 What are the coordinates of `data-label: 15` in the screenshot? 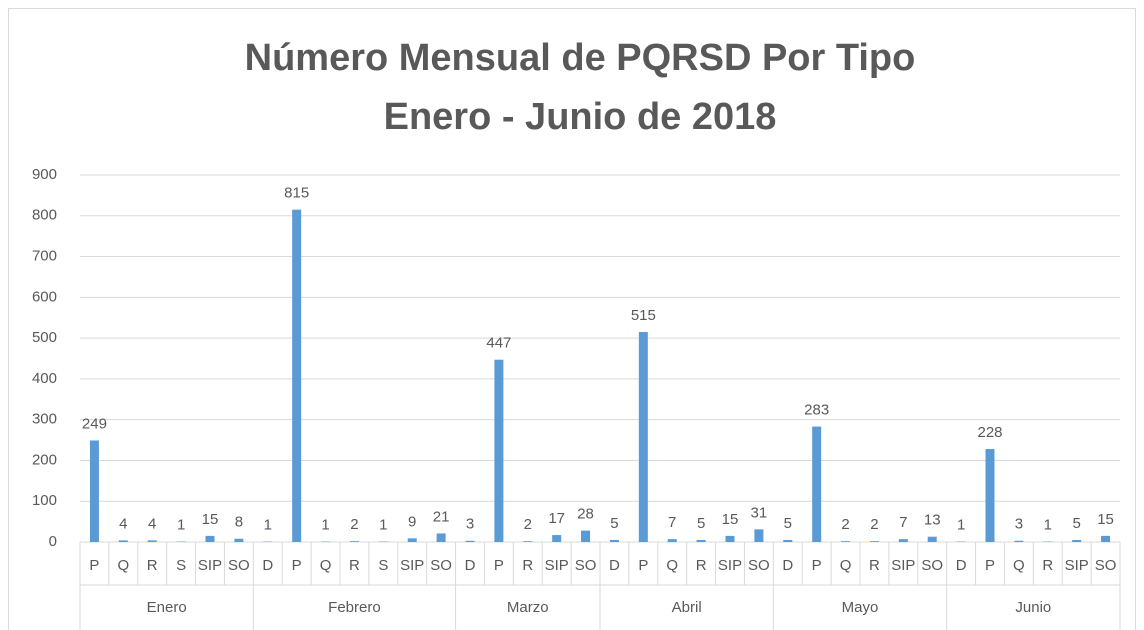 It's located at (1105, 519).